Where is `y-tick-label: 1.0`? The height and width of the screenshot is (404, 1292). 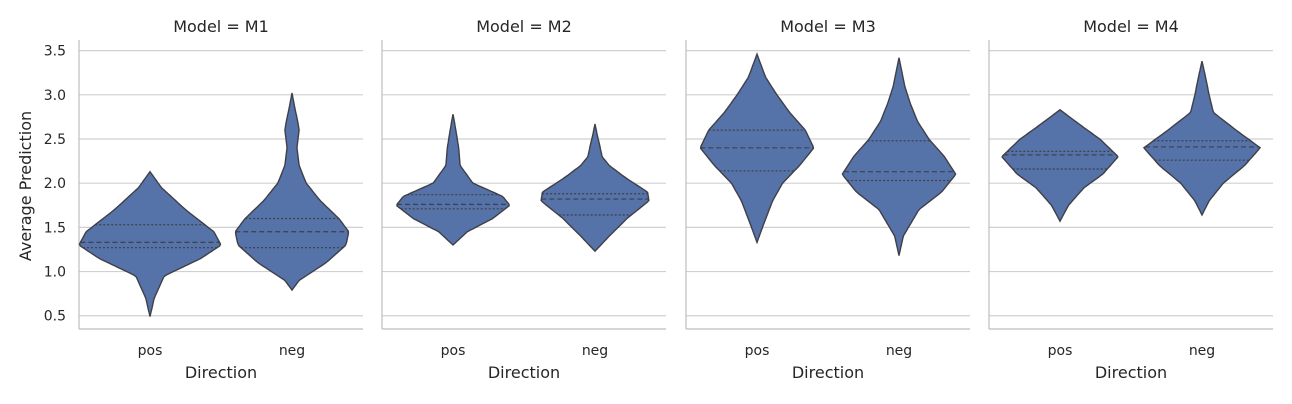
y-tick-label: 1.0 is located at coordinates (55, 273).